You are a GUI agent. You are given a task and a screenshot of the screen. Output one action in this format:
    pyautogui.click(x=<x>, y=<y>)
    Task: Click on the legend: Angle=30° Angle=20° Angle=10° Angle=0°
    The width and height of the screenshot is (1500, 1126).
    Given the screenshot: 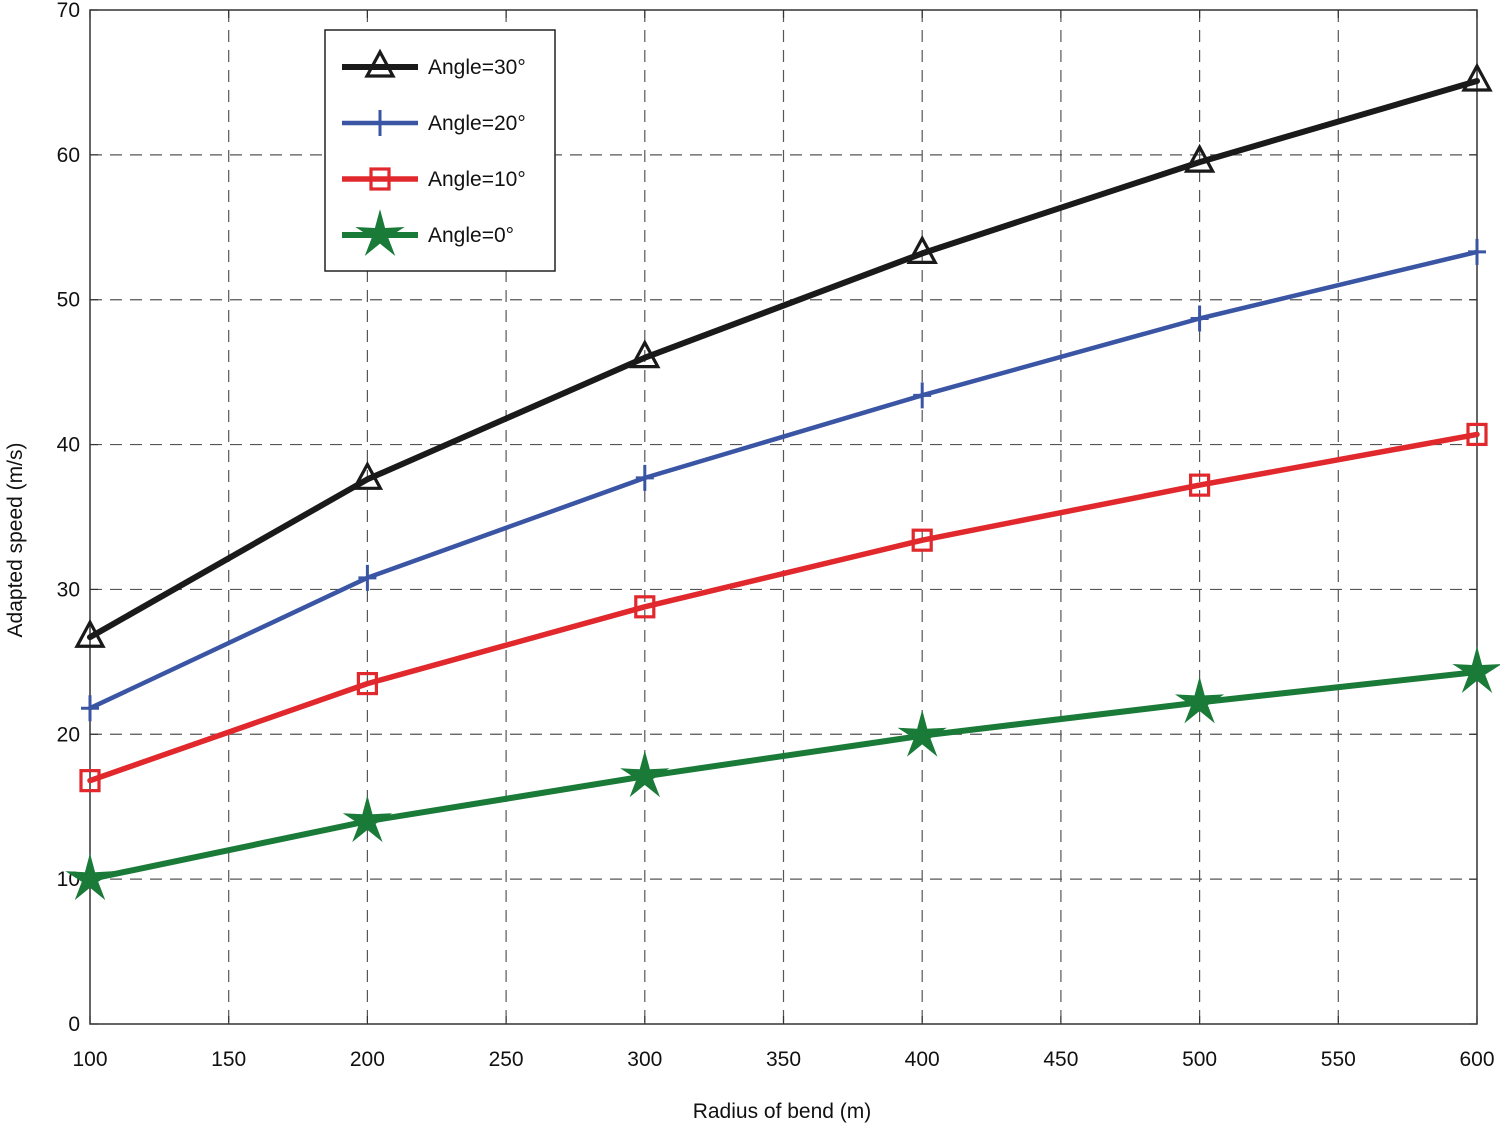 What is the action you would take?
    pyautogui.click(x=440, y=150)
    